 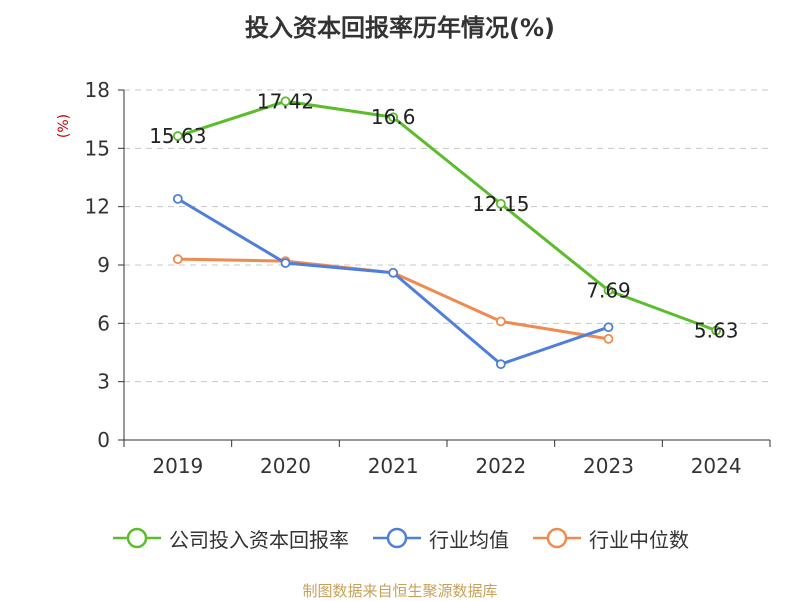 I want to click on data-label: 17.42, so click(x=285, y=101).